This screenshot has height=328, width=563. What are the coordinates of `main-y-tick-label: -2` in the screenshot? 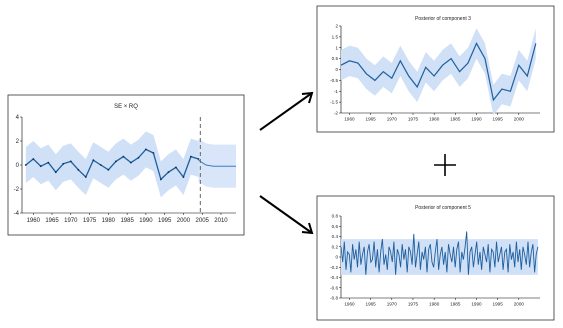 It's located at (17, 190).